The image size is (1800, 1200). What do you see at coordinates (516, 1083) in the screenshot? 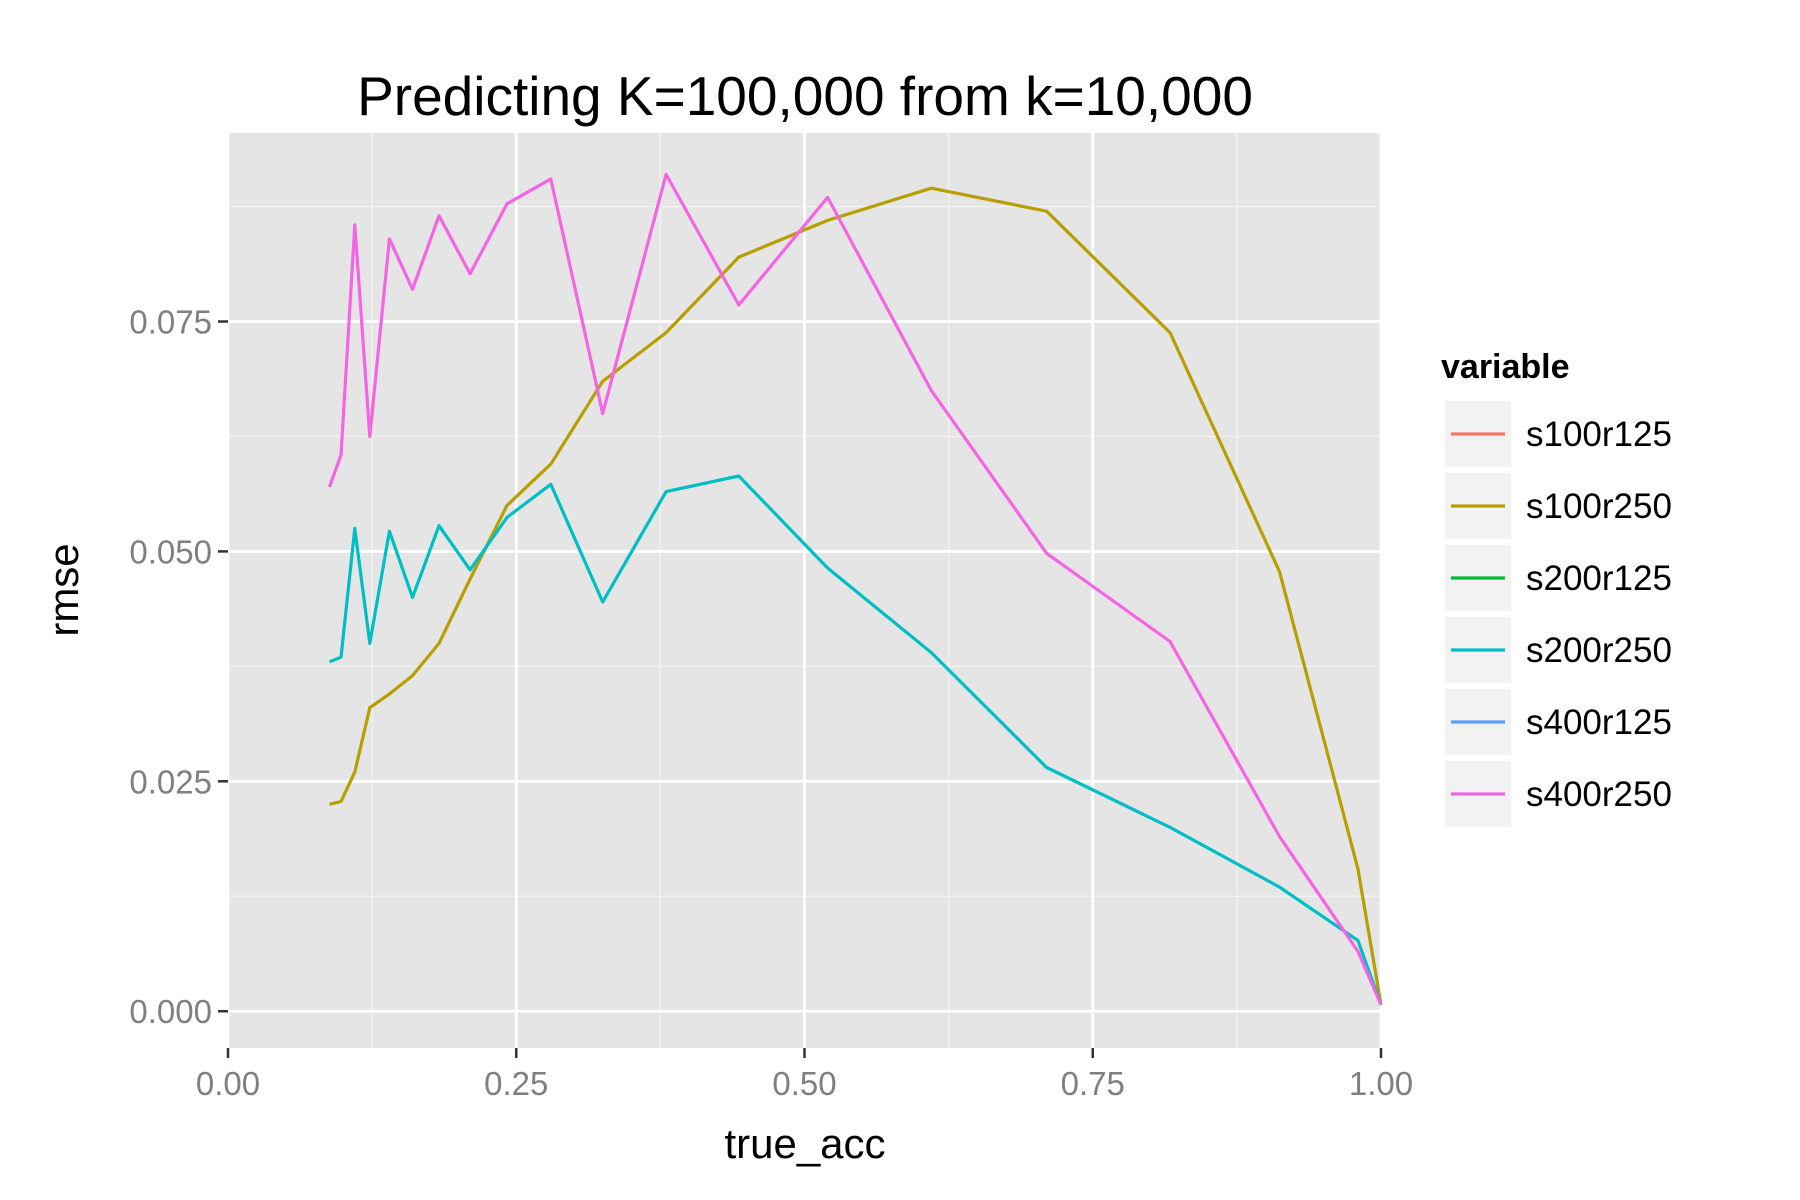
I see `x-tick-label: 0.25` at bounding box center [516, 1083].